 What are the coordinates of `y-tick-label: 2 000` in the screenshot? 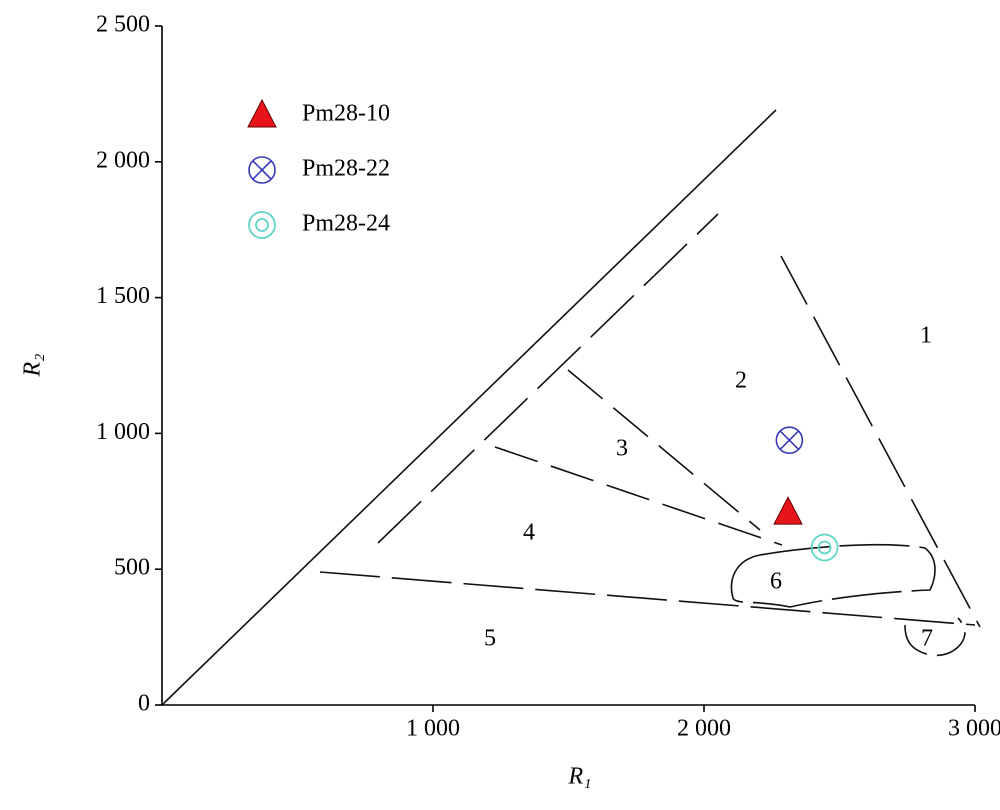 It's located at (123, 160).